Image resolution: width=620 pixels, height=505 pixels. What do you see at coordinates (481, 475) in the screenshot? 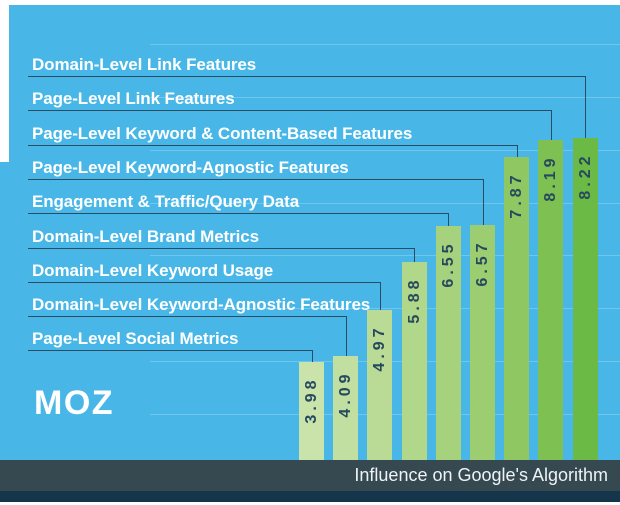
I see `chart-title: Influence on Google's Algorithm` at bounding box center [481, 475].